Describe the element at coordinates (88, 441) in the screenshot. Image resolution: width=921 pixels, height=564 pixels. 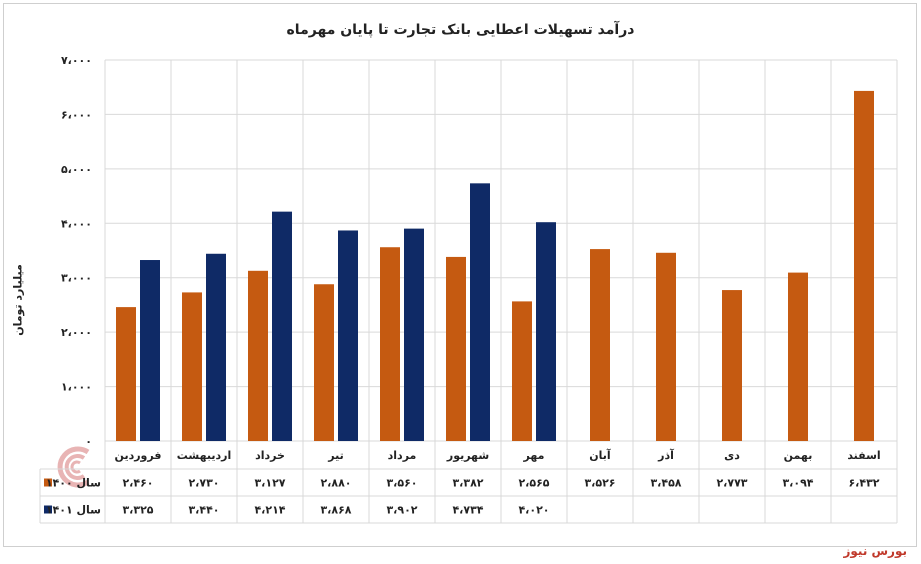
I see `y-tick-label: ۰` at that location.